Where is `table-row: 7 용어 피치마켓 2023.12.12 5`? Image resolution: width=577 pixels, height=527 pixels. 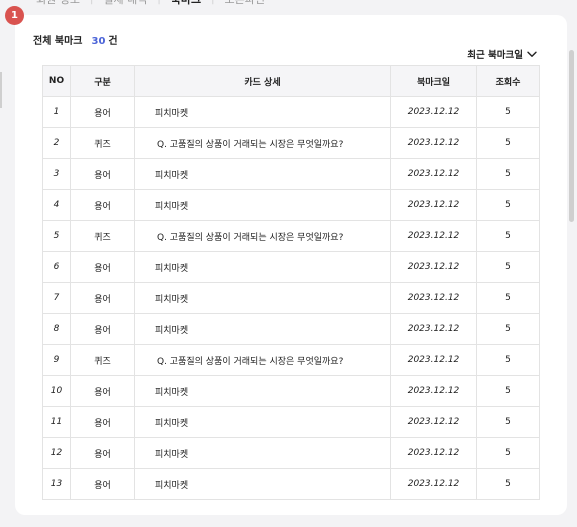
table-row: 7 용어 피치마켓 2023.12.12 5 is located at coordinates (291, 298).